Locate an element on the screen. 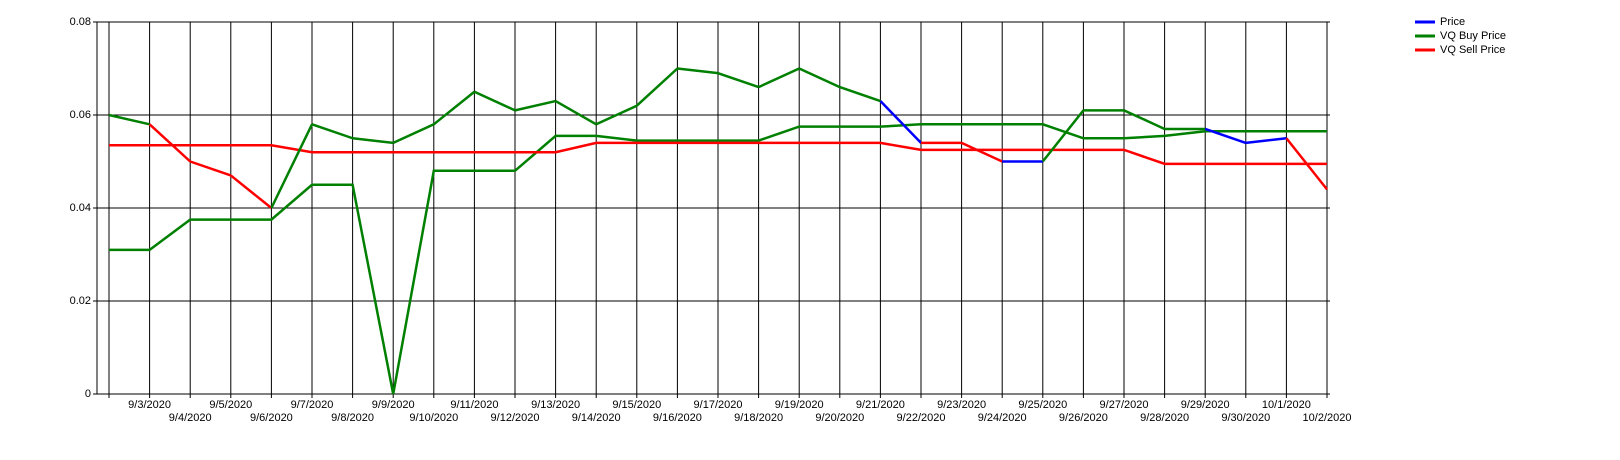 The image size is (1620, 460). x-tick-label: 9/30/2020 is located at coordinates (1245, 418).